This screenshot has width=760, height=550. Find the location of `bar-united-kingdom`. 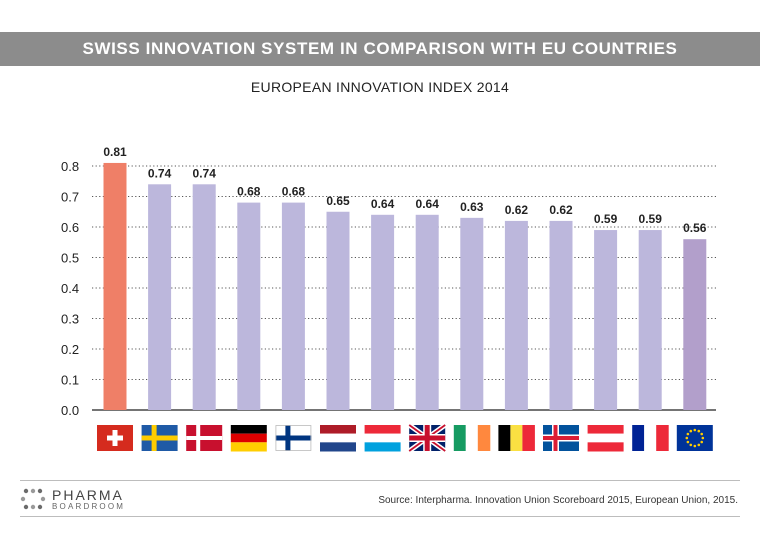

bar-united-kingdom is located at coordinates (427, 312).